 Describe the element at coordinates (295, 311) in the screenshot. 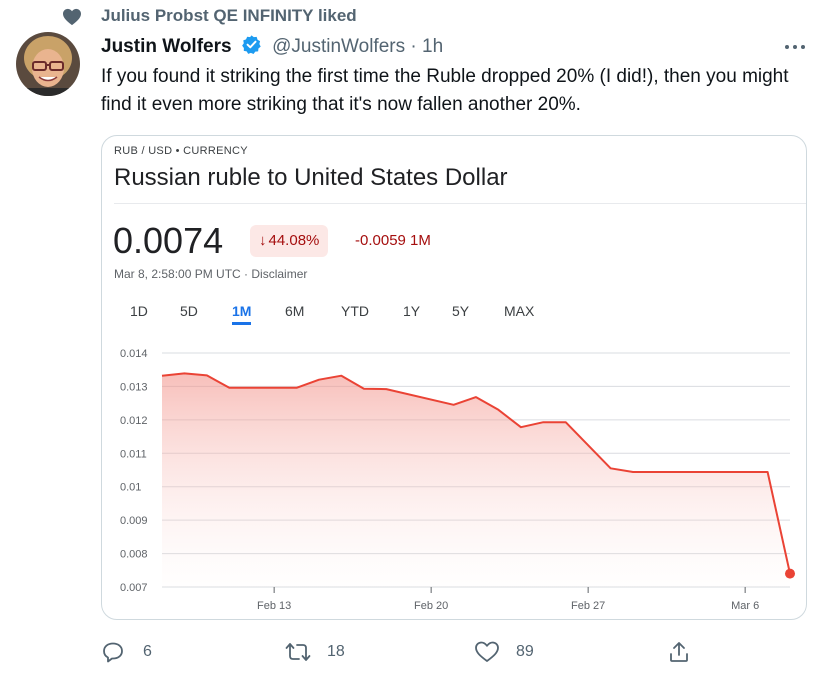

I see `range-tab-6m: 6M` at that location.